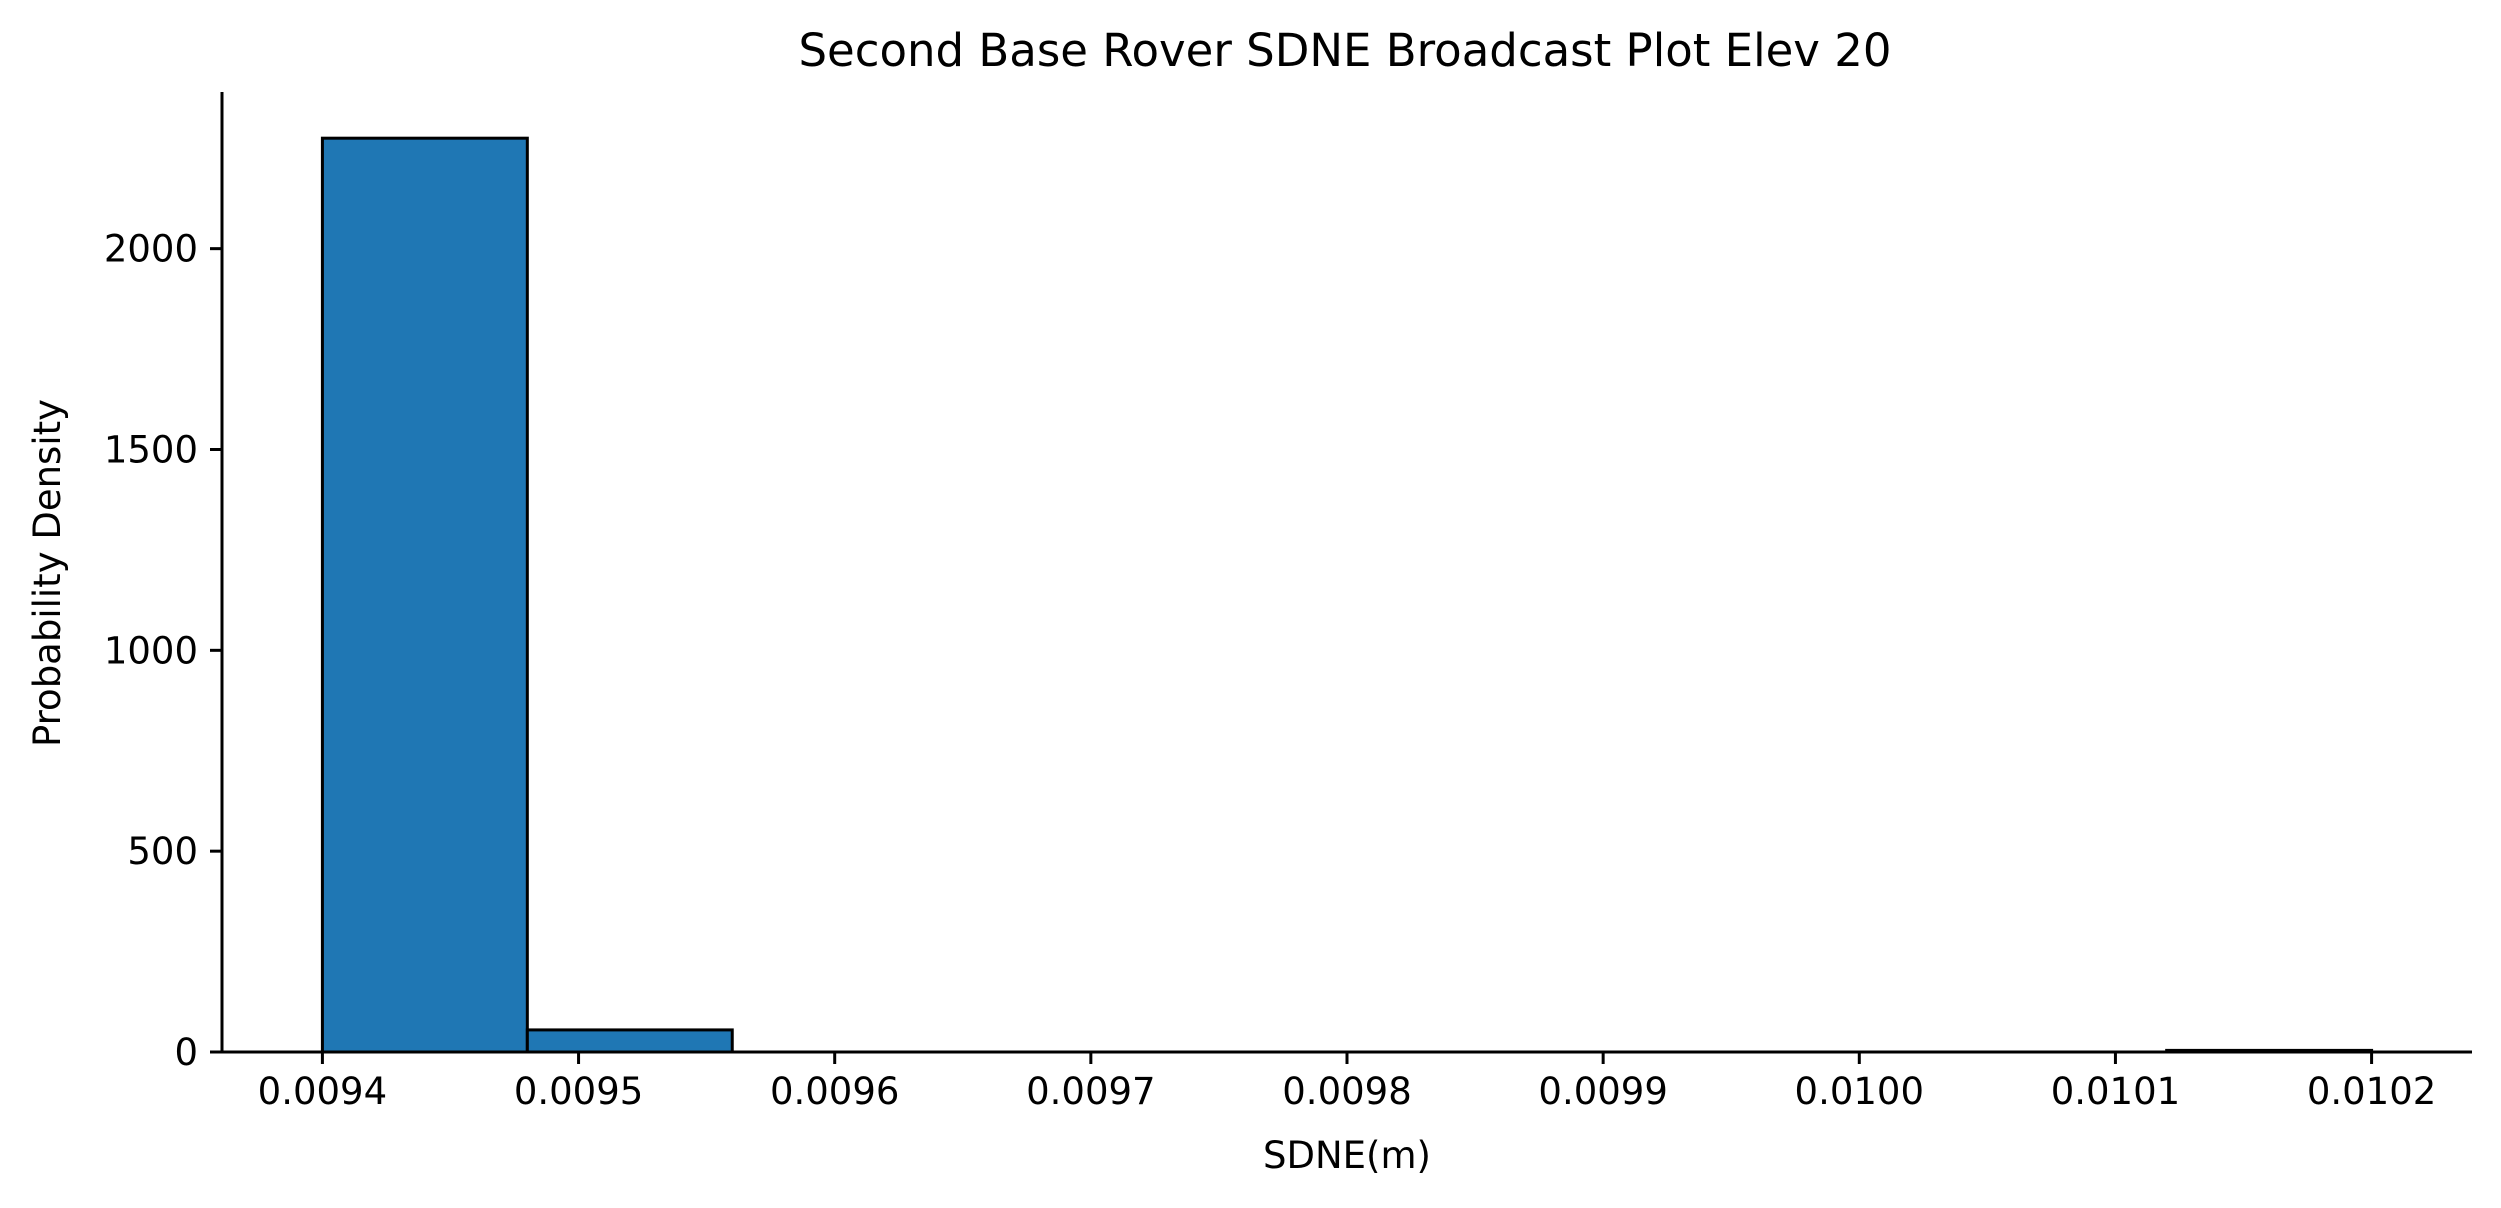  I want to click on y-tick-label: 0, so click(186, 1052).